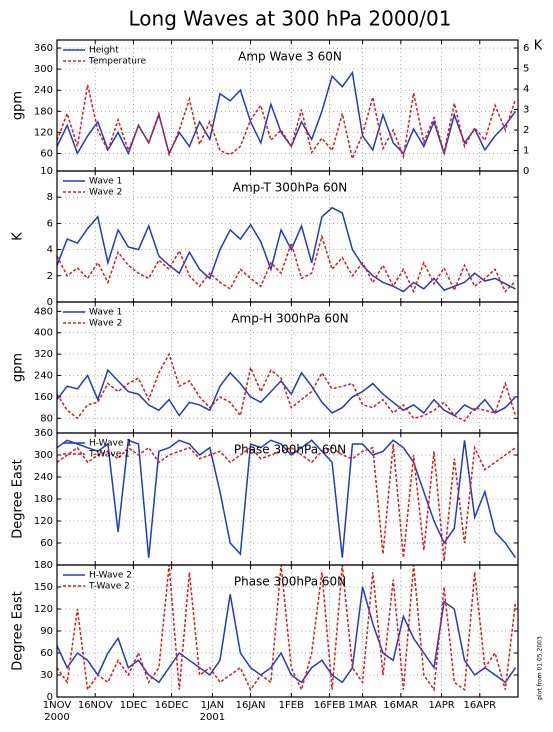 This screenshot has width=553, height=732. What do you see at coordinates (172, 705) in the screenshot?
I see `x-tick-label: 16DEC` at bounding box center [172, 705].